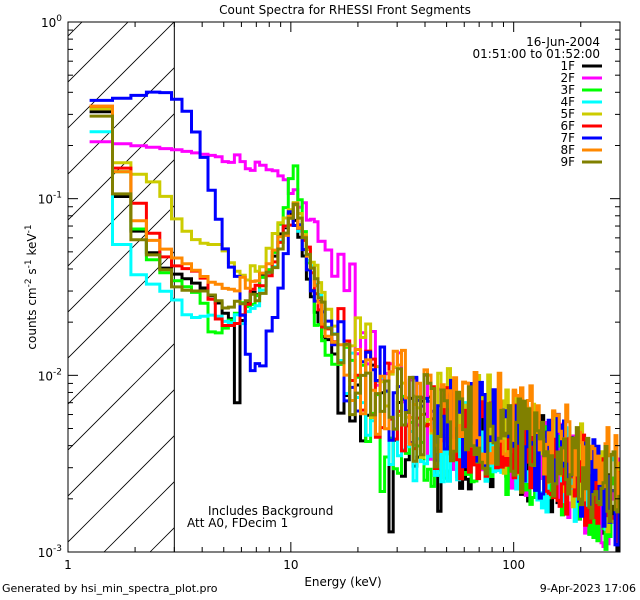 The height and width of the screenshot is (600, 640). What do you see at coordinates (567, 90) in the screenshot?
I see `legend-label-3F: 3F` at bounding box center [567, 90].